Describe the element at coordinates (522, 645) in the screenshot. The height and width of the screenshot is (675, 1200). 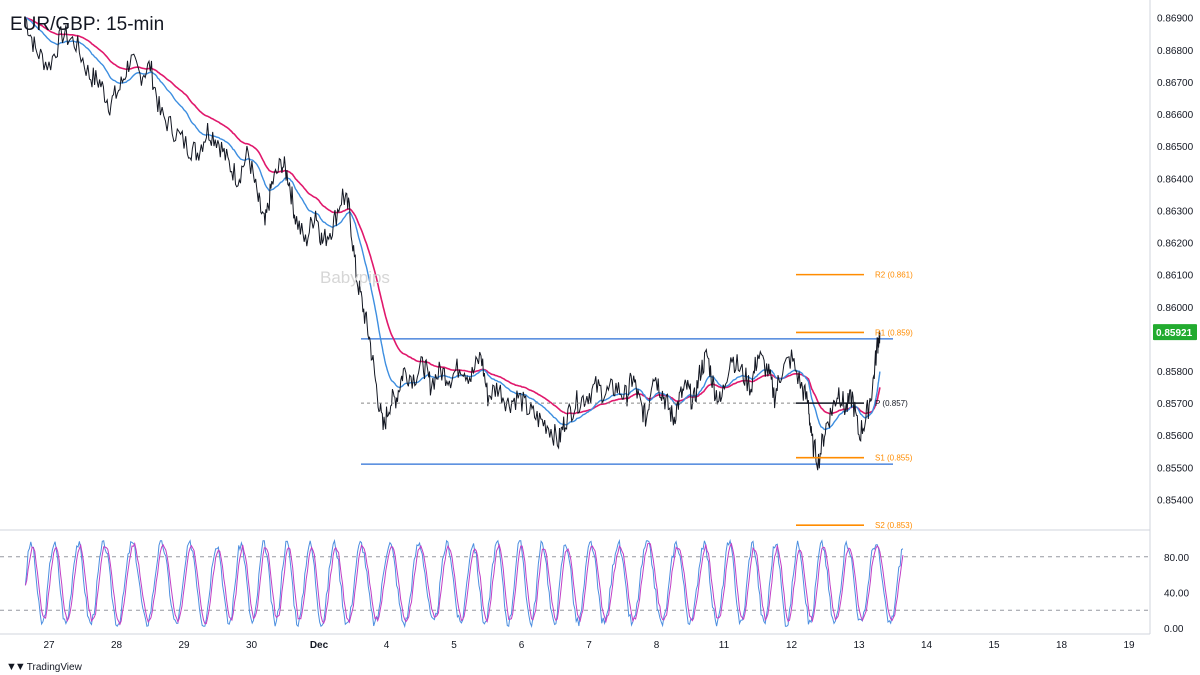
I see `time-tick-label: 6` at that location.